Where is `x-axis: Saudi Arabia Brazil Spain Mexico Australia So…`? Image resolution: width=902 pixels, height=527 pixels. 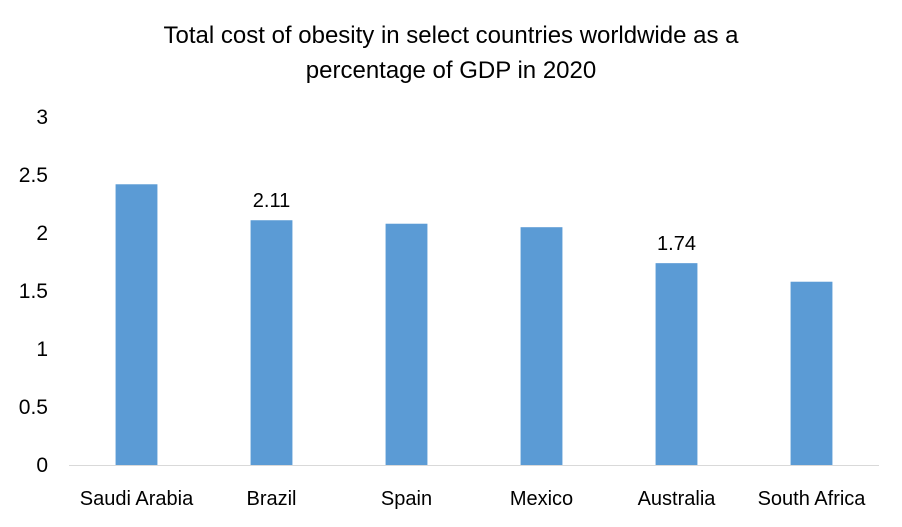 x-axis: Saudi Arabia Brazil Spain Mexico Australia So… is located at coordinates (473, 499).